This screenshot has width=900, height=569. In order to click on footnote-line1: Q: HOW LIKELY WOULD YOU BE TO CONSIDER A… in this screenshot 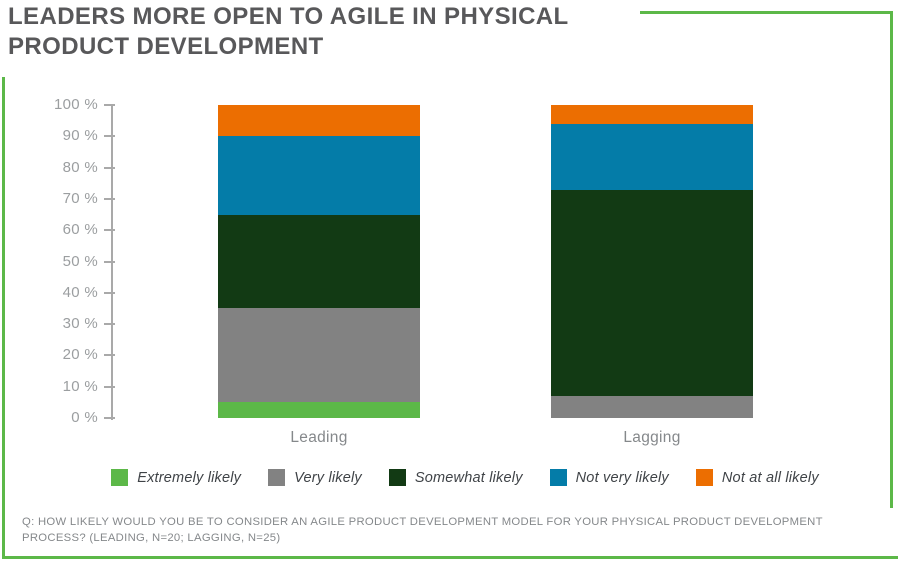, I will do `click(422, 522)`.